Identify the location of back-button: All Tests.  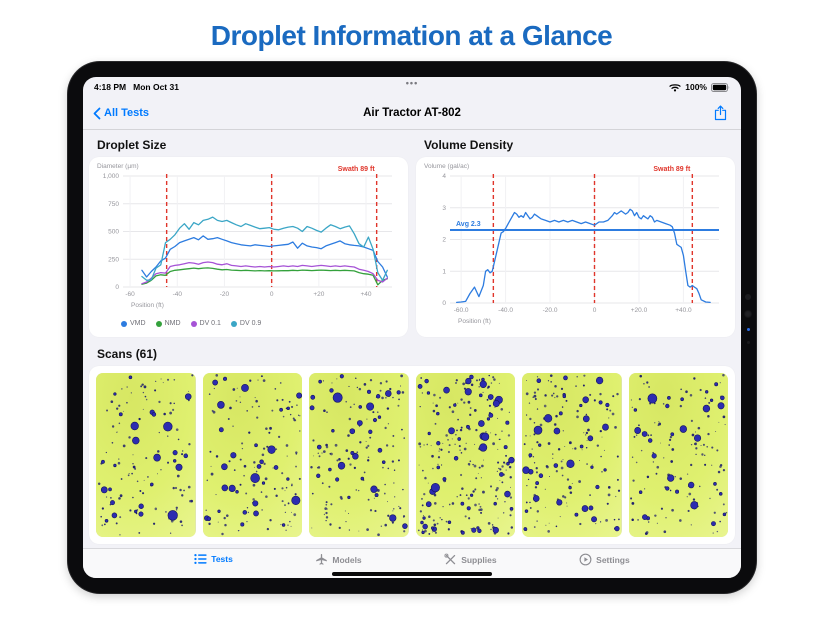
(121, 113).